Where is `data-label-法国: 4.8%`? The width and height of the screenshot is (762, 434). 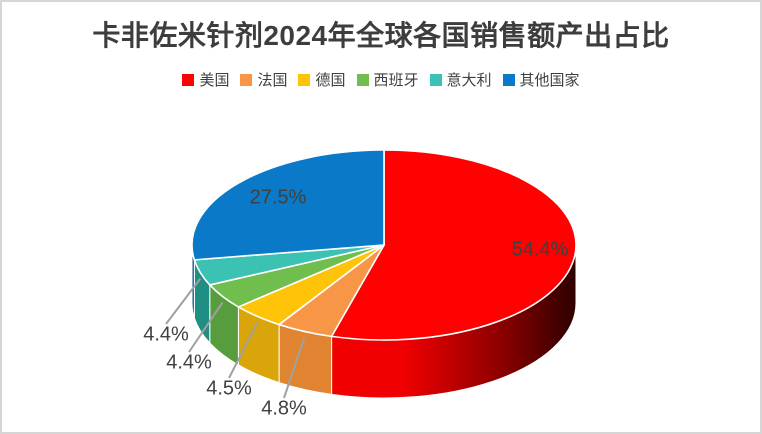 data-label-法国: 4.8% is located at coordinates (284, 408).